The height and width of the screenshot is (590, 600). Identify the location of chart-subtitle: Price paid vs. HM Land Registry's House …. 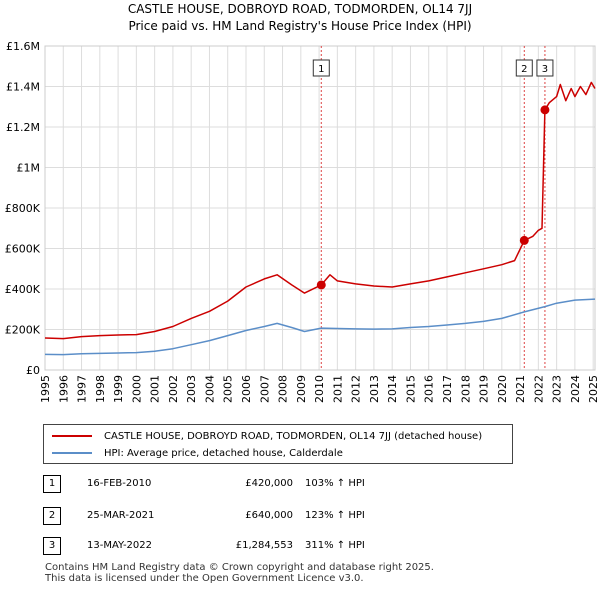
(300, 26).